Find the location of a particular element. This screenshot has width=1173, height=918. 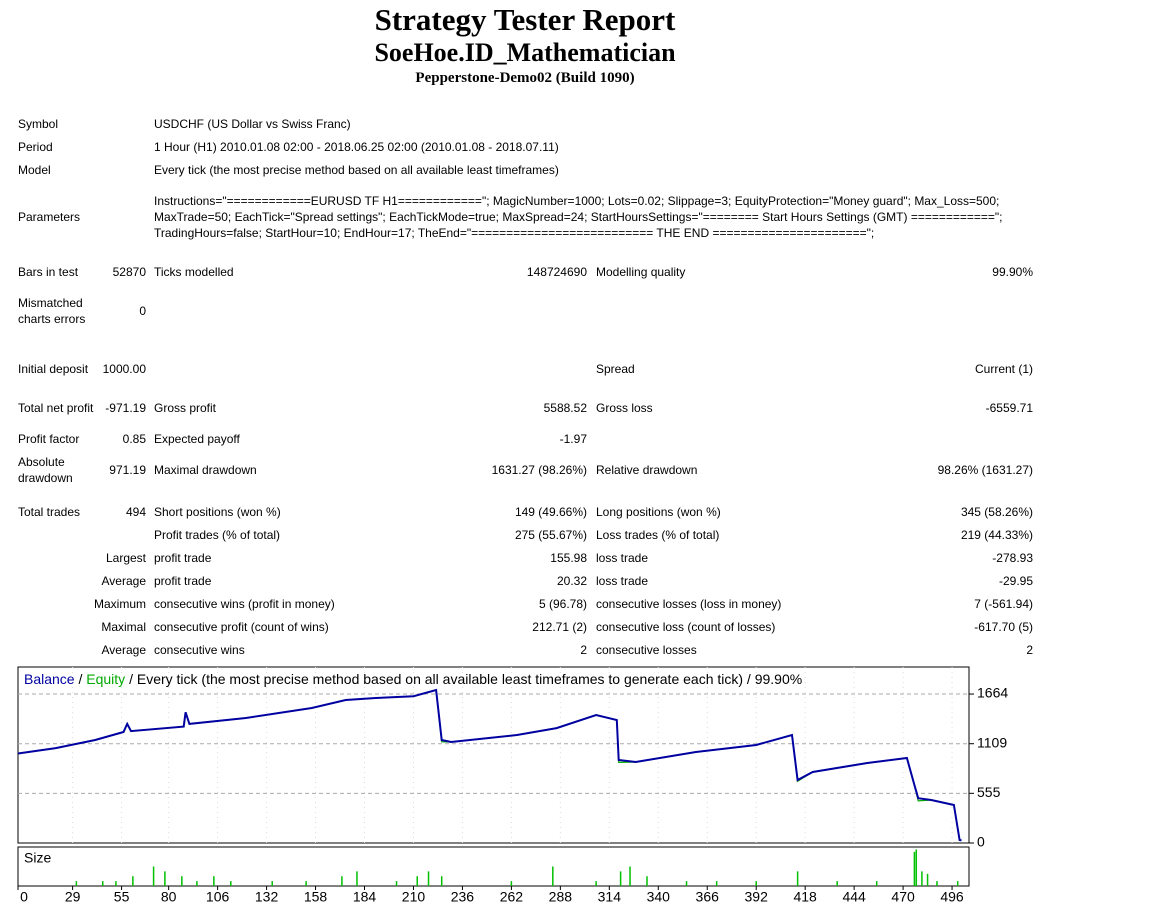

x-tick-label: 0 is located at coordinates (24, 897).